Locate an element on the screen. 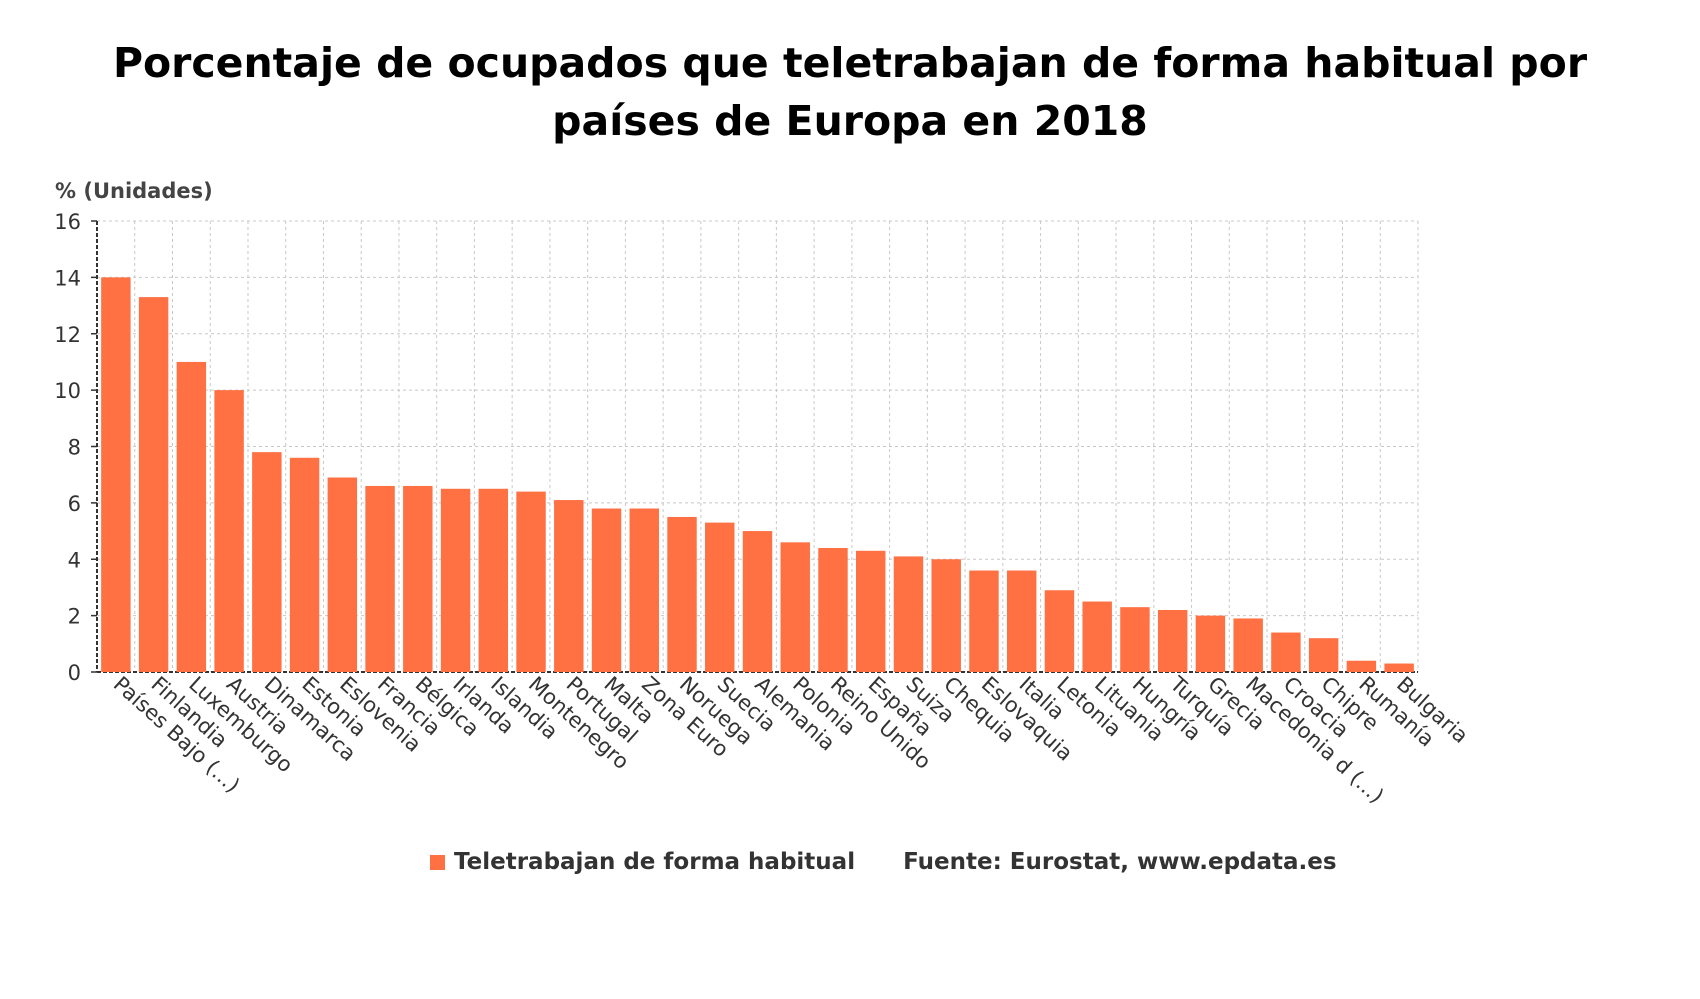  y-tick-label: 16 is located at coordinates (67, 222).